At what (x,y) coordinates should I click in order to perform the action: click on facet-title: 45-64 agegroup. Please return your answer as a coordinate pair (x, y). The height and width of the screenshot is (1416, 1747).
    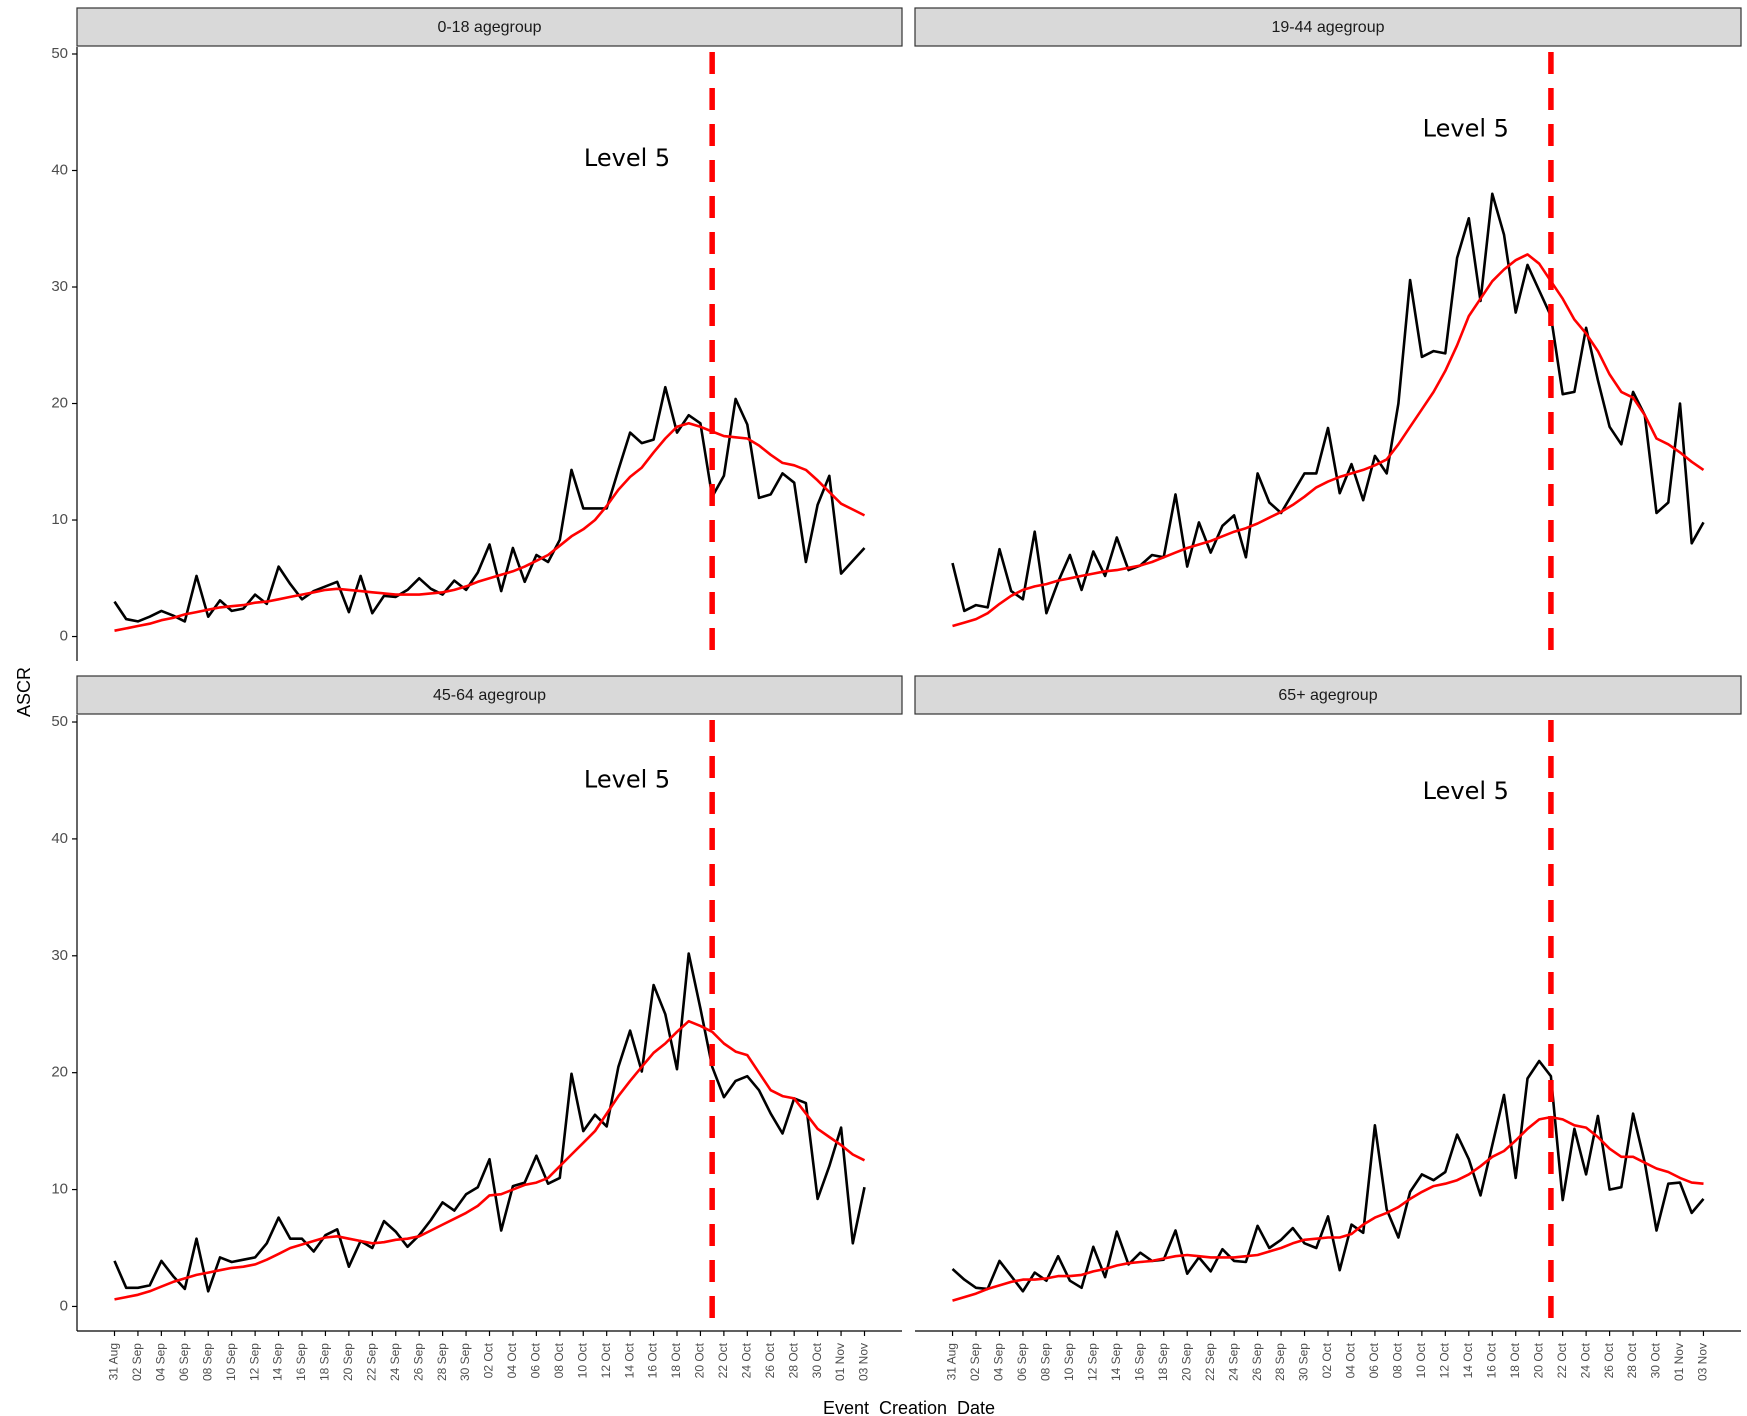
    Looking at the image, I should click on (489, 695).